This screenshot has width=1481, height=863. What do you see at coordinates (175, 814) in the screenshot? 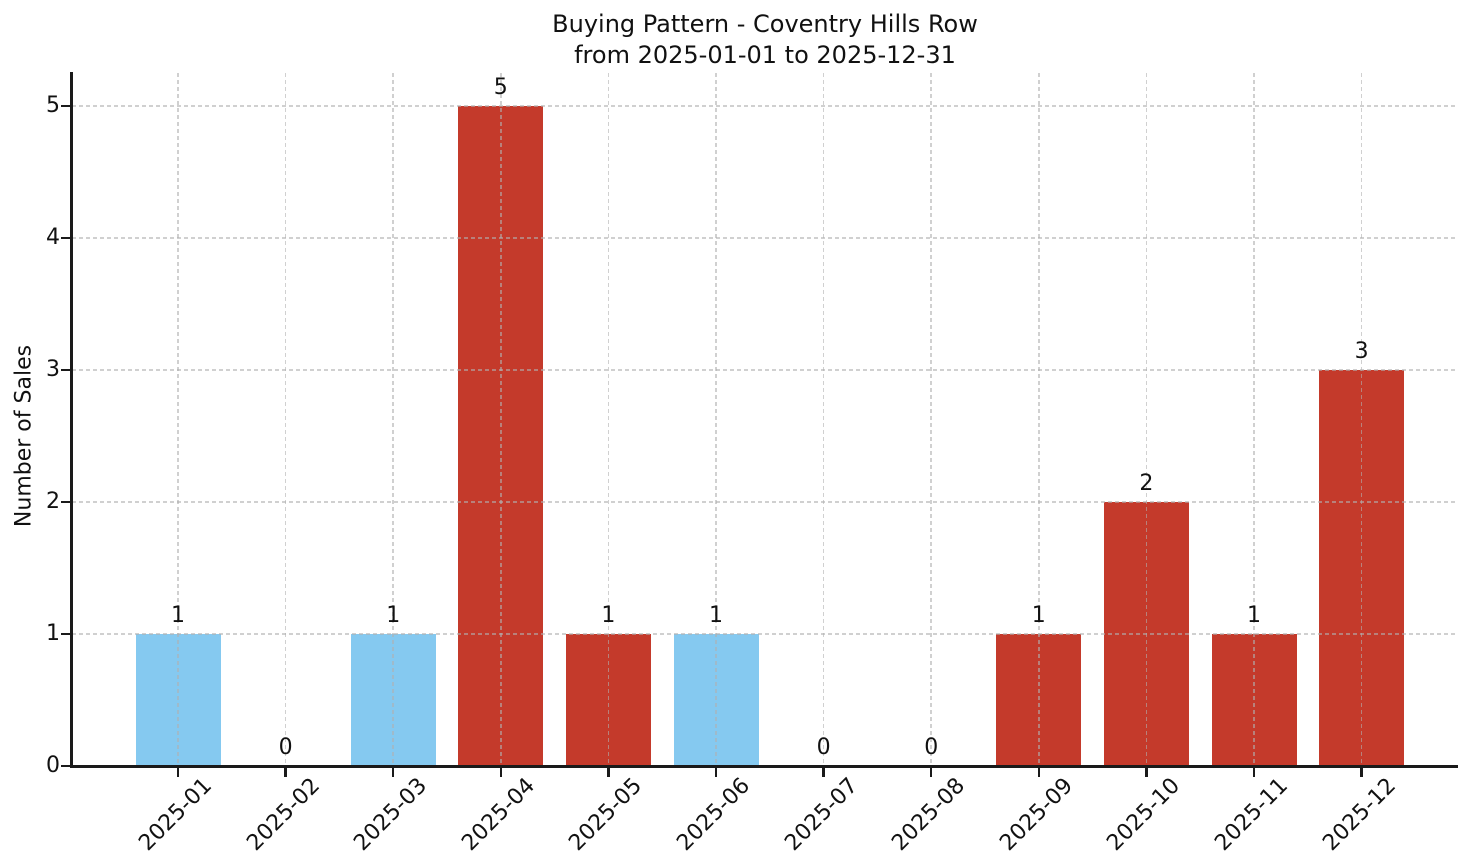
I see `x-tick-label-2025-01: 2025-01` at bounding box center [175, 814].